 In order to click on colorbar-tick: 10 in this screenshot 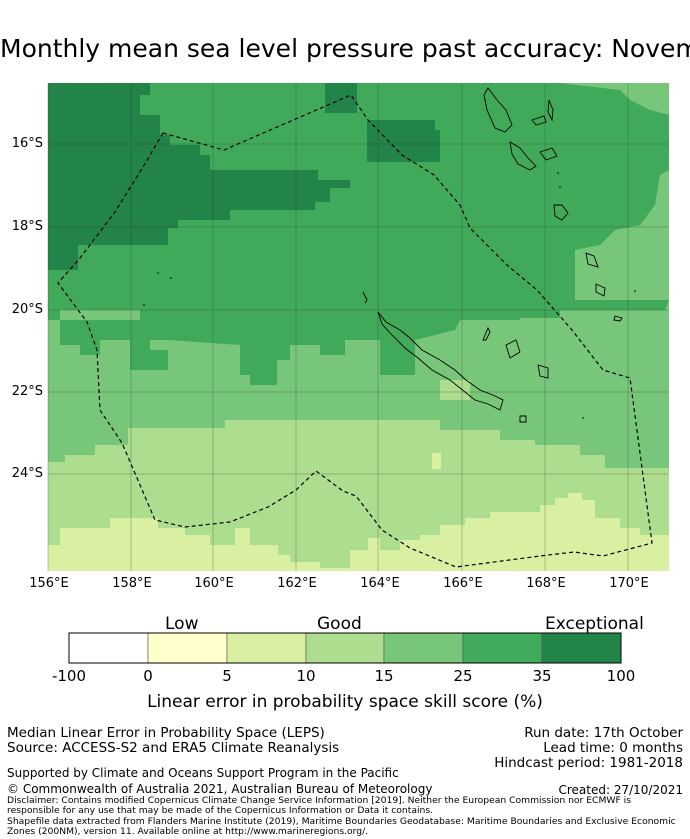, I will do `click(306, 676)`.